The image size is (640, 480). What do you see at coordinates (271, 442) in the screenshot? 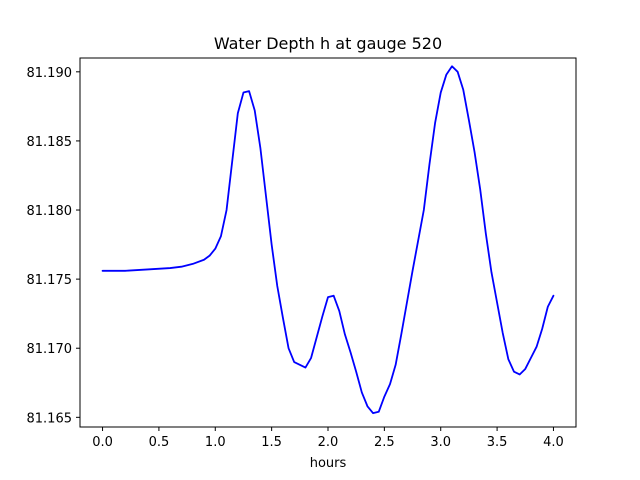
I see `x-tick-label: 1.5` at bounding box center [271, 442].